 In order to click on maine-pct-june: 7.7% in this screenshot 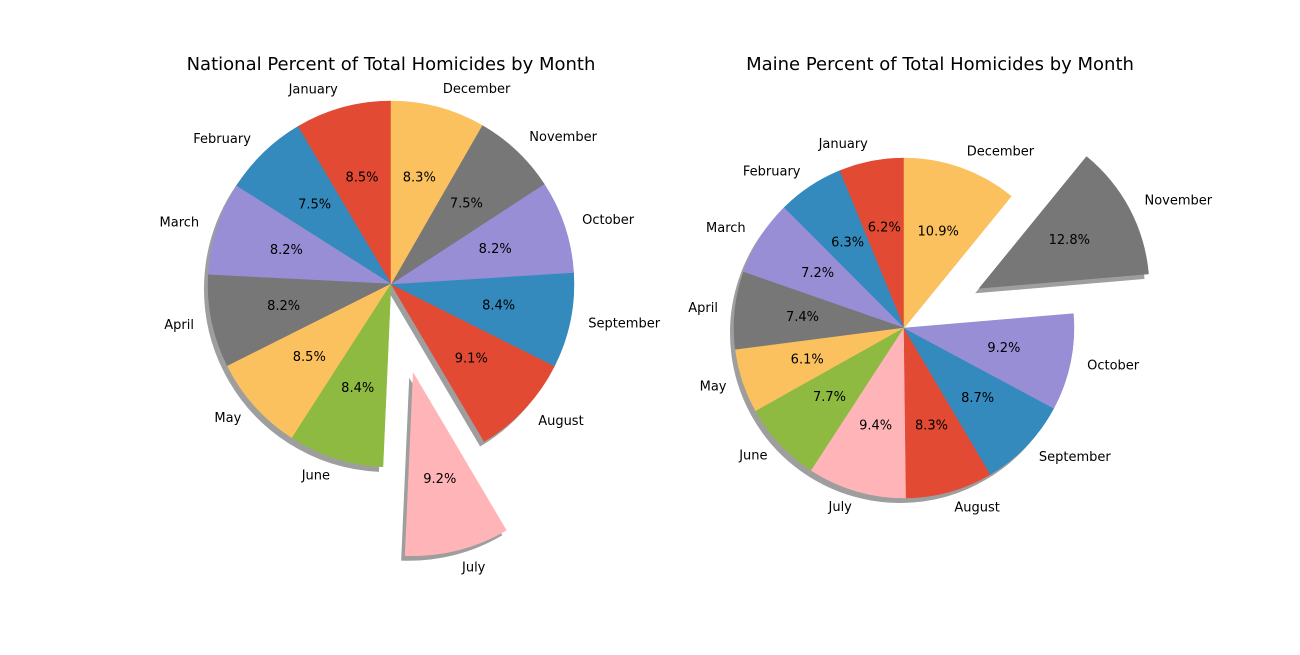, I will do `click(829, 397)`.